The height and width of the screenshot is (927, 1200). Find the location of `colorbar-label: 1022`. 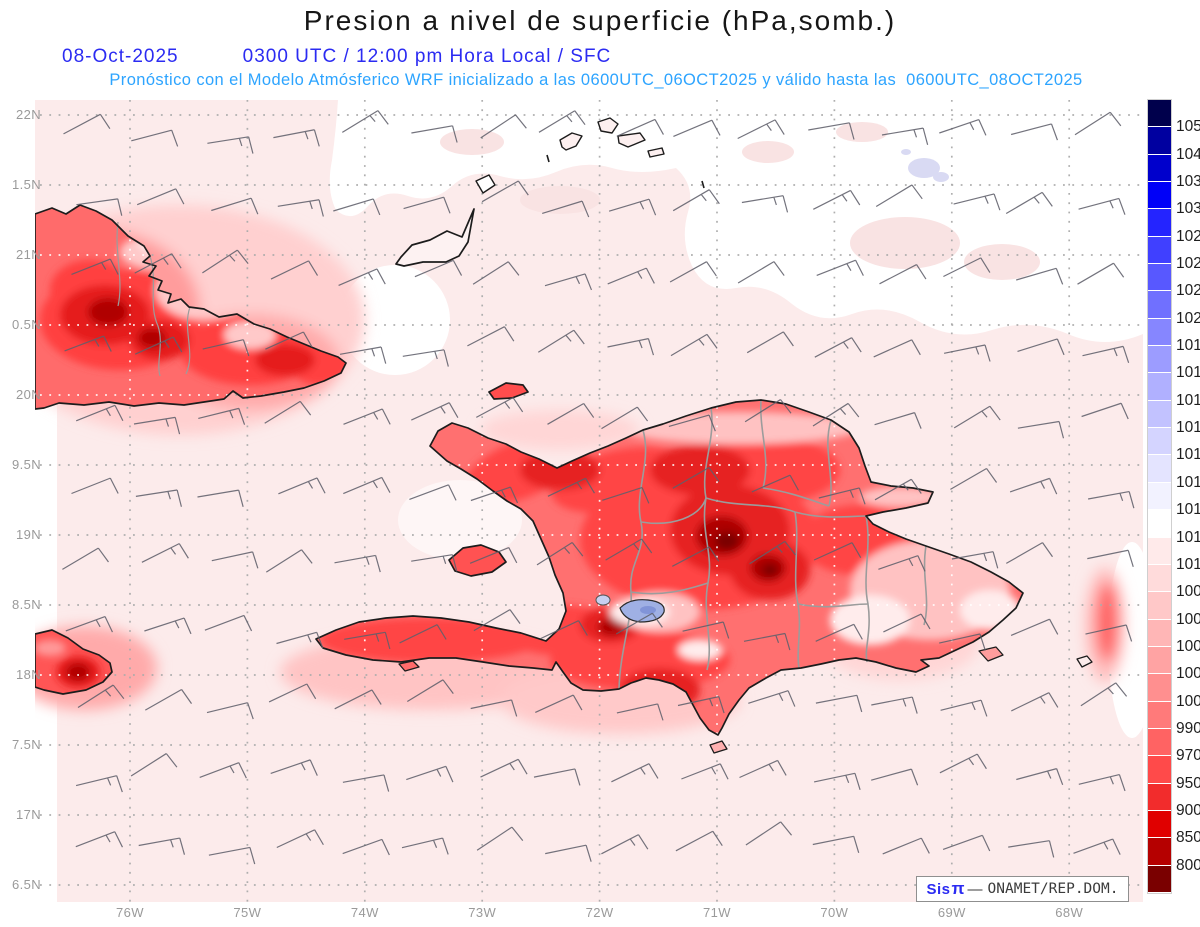

colorbar-label: 1022 is located at coordinates (1188, 291).